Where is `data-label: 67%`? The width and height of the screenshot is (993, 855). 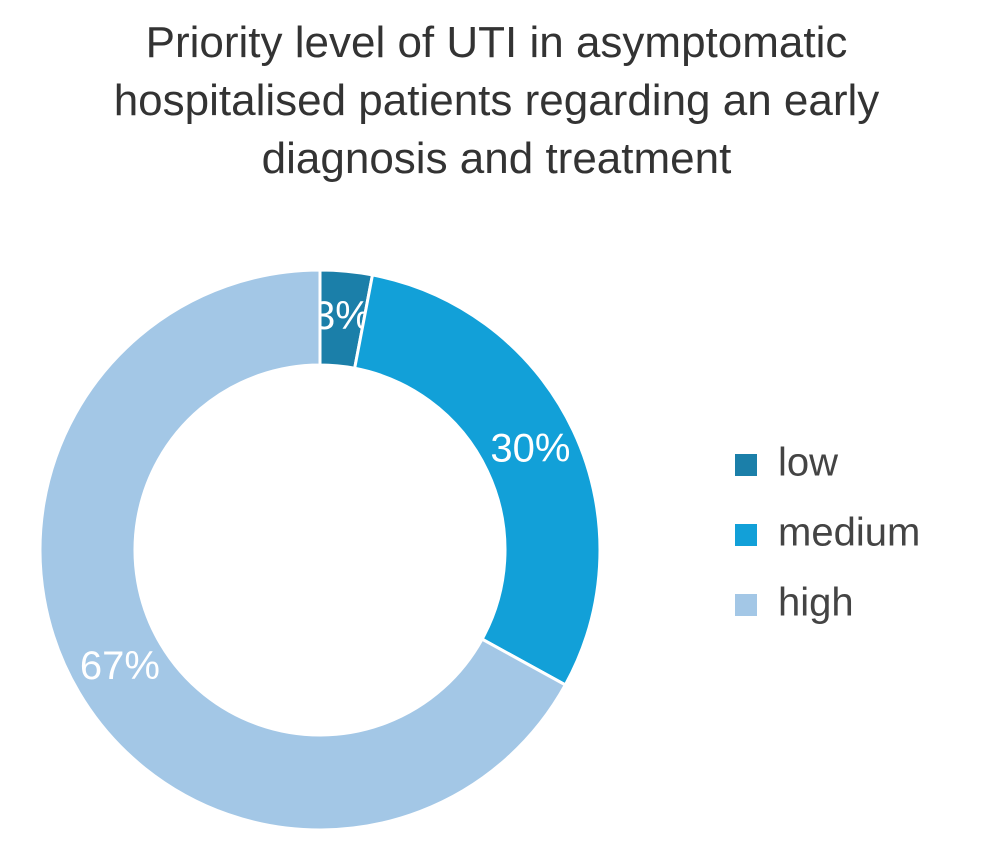 data-label: 67% is located at coordinates (120, 666).